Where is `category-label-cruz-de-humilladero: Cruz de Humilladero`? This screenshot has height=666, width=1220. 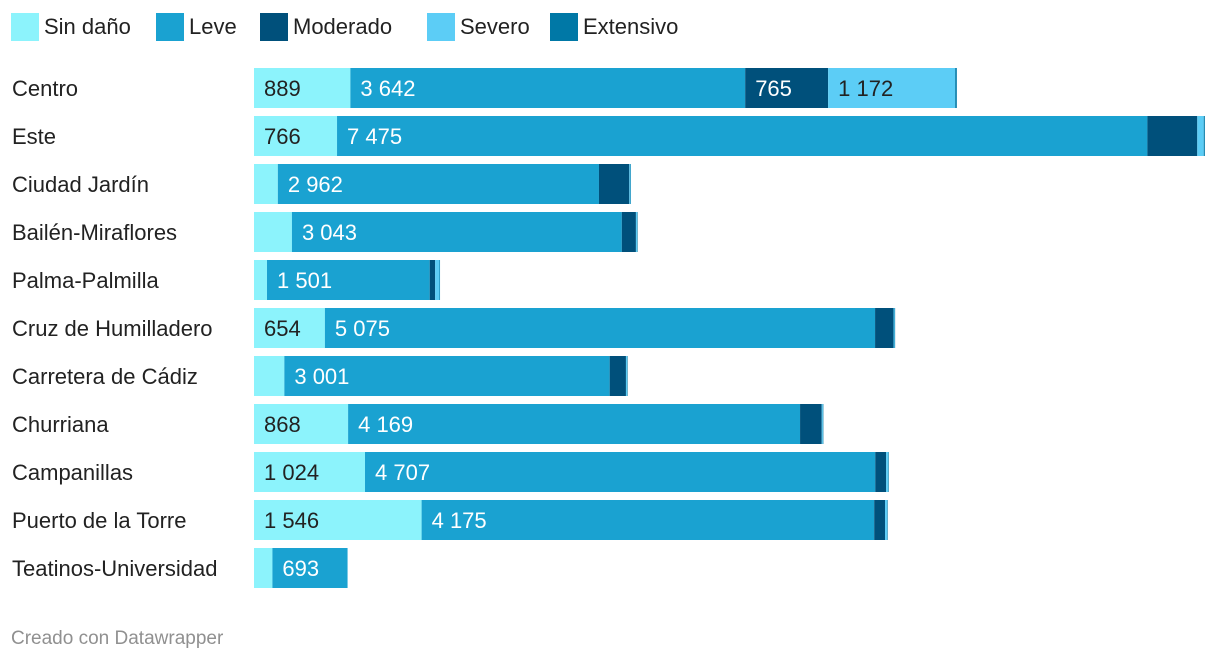 category-label-cruz-de-humilladero: Cruz de Humilladero is located at coordinates (112, 328).